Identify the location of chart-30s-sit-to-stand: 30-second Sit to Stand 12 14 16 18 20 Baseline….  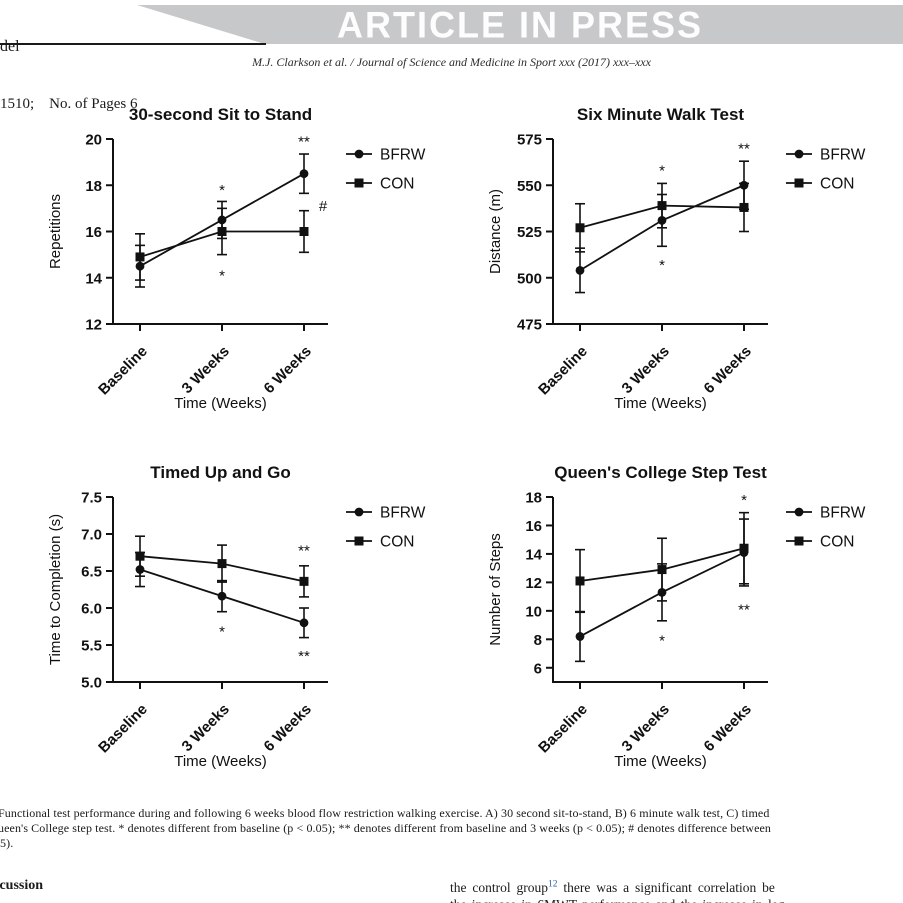
(236, 258).